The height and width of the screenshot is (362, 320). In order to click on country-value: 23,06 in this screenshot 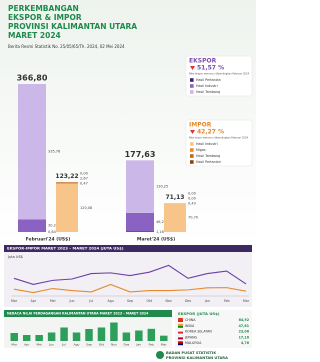, I will do `click(244, 332)`.